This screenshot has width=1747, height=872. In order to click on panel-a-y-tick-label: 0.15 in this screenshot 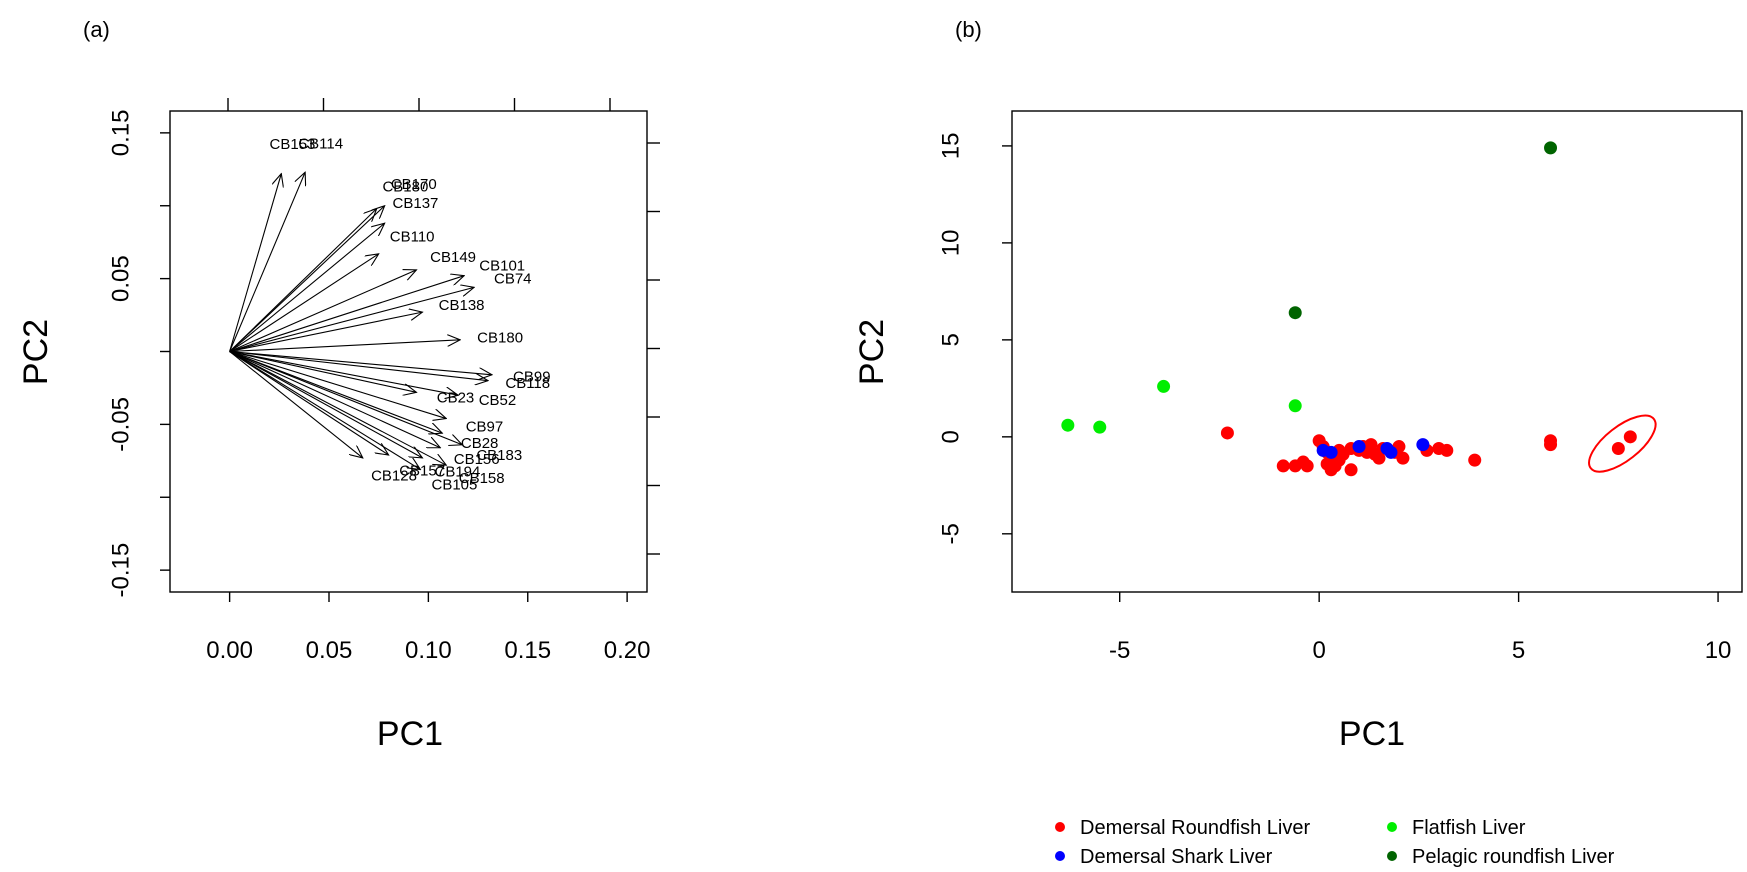, I will do `click(120, 133)`.